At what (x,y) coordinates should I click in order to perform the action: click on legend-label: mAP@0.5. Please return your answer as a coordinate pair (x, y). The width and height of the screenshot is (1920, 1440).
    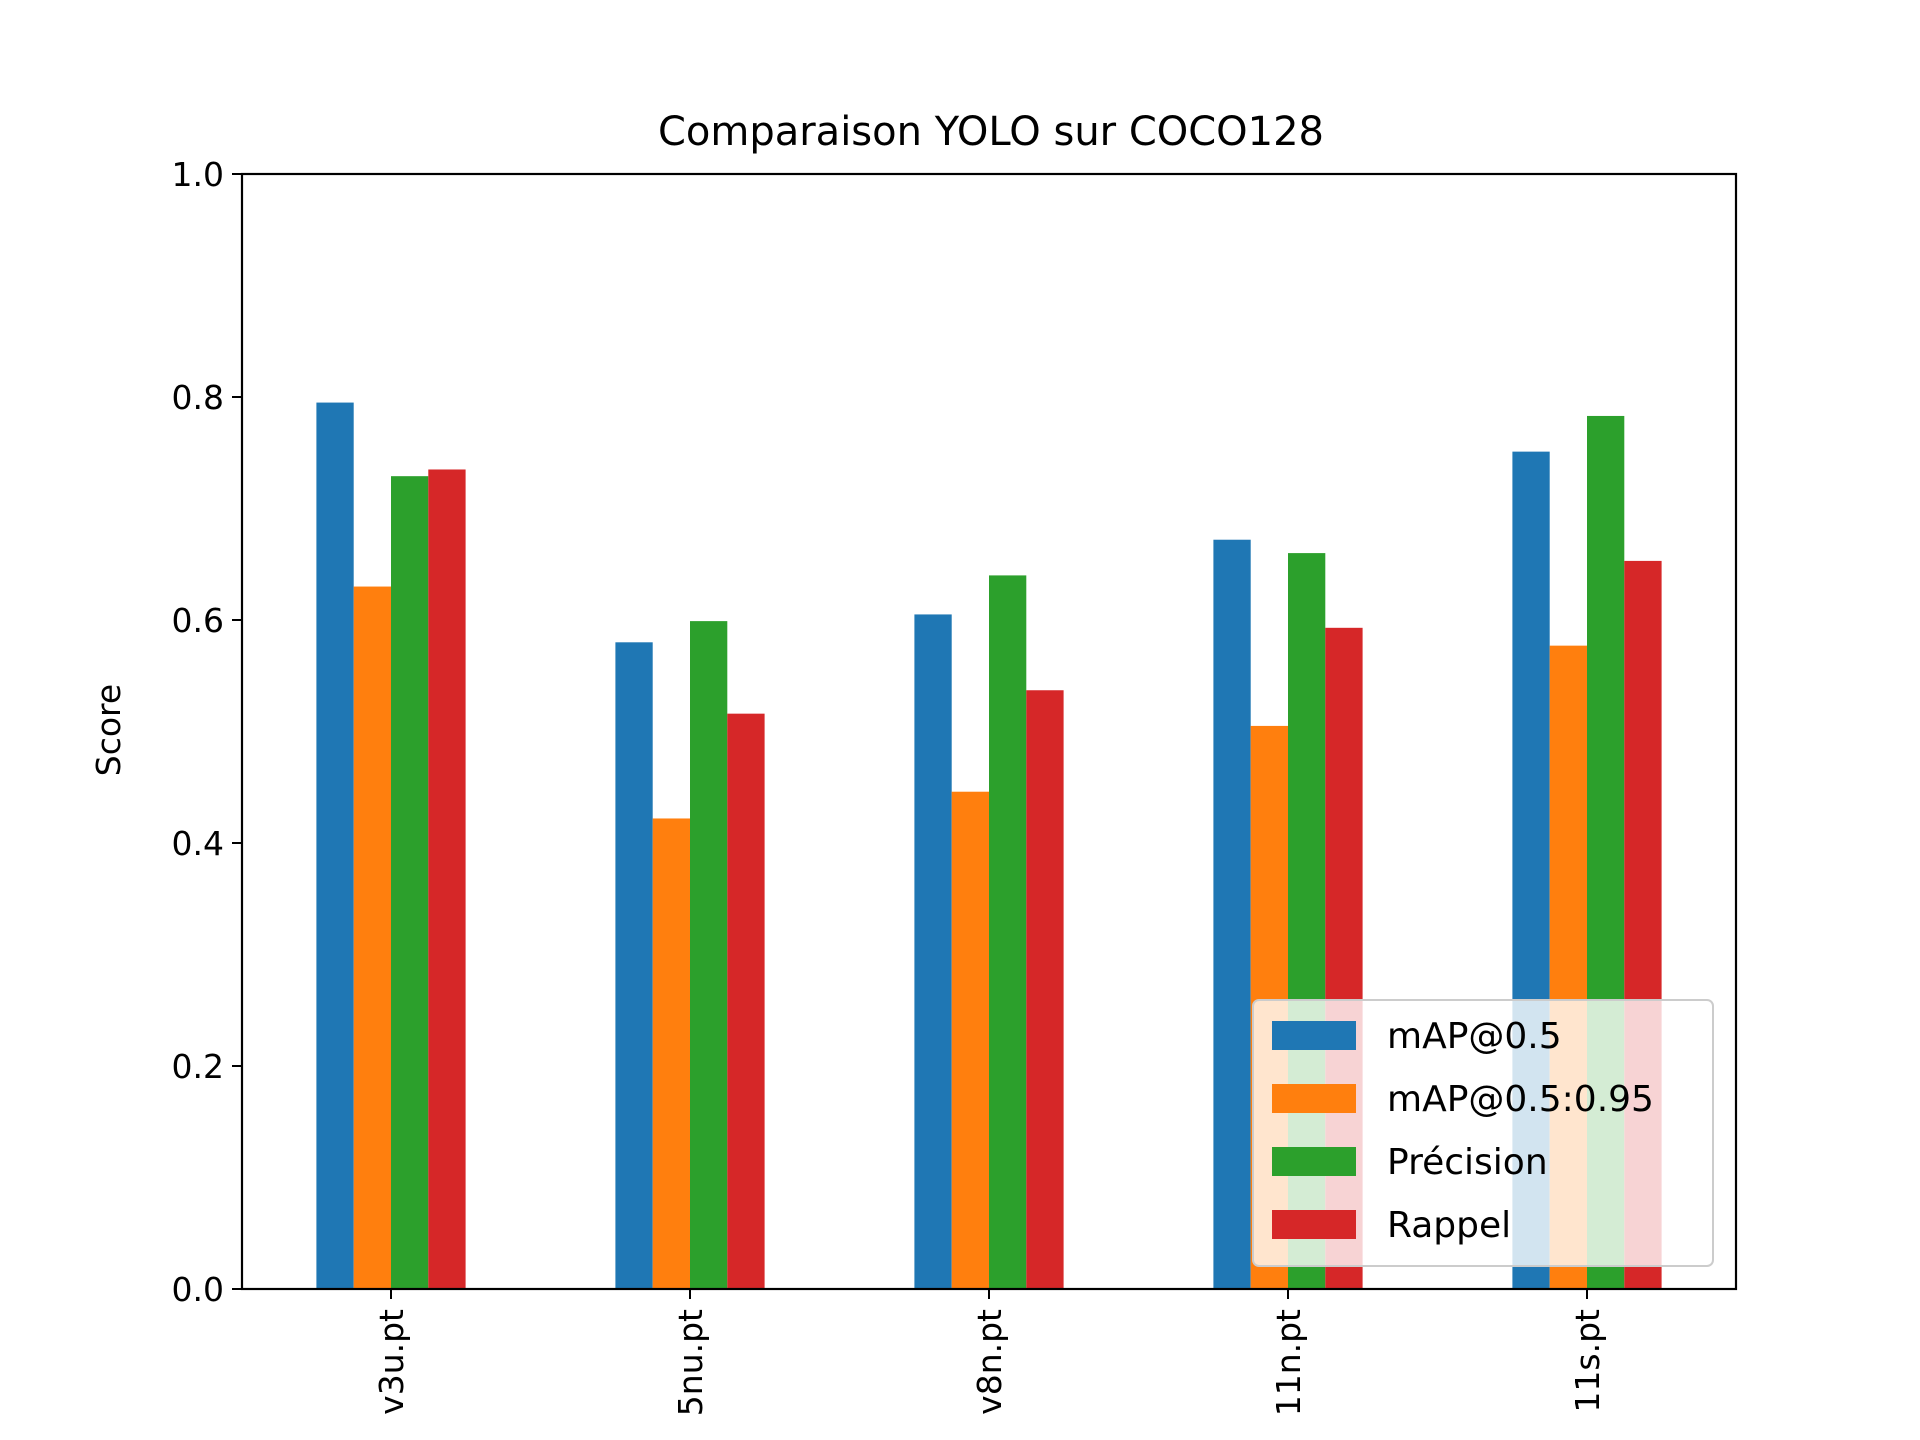
    Looking at the image, I should click on (1474, 1036).